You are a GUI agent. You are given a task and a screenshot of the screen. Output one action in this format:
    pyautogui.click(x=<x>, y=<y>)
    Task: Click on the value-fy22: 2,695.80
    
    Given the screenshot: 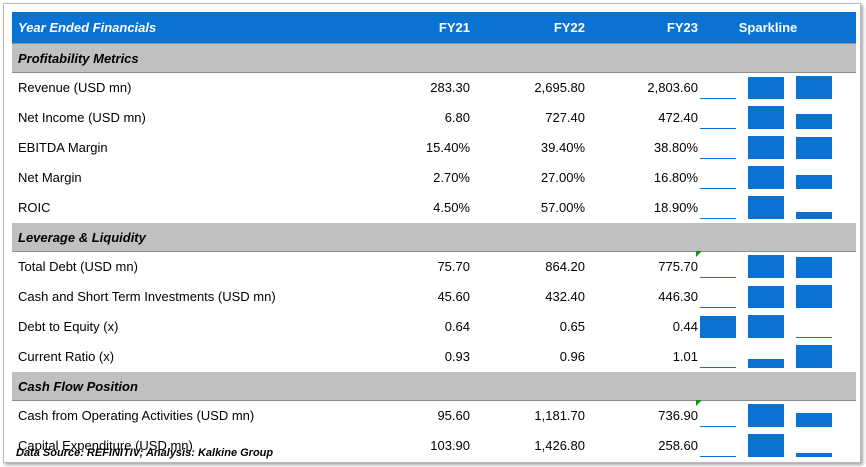 What is the action you would take?
    pyautogui.click(x=529, y=87)
    